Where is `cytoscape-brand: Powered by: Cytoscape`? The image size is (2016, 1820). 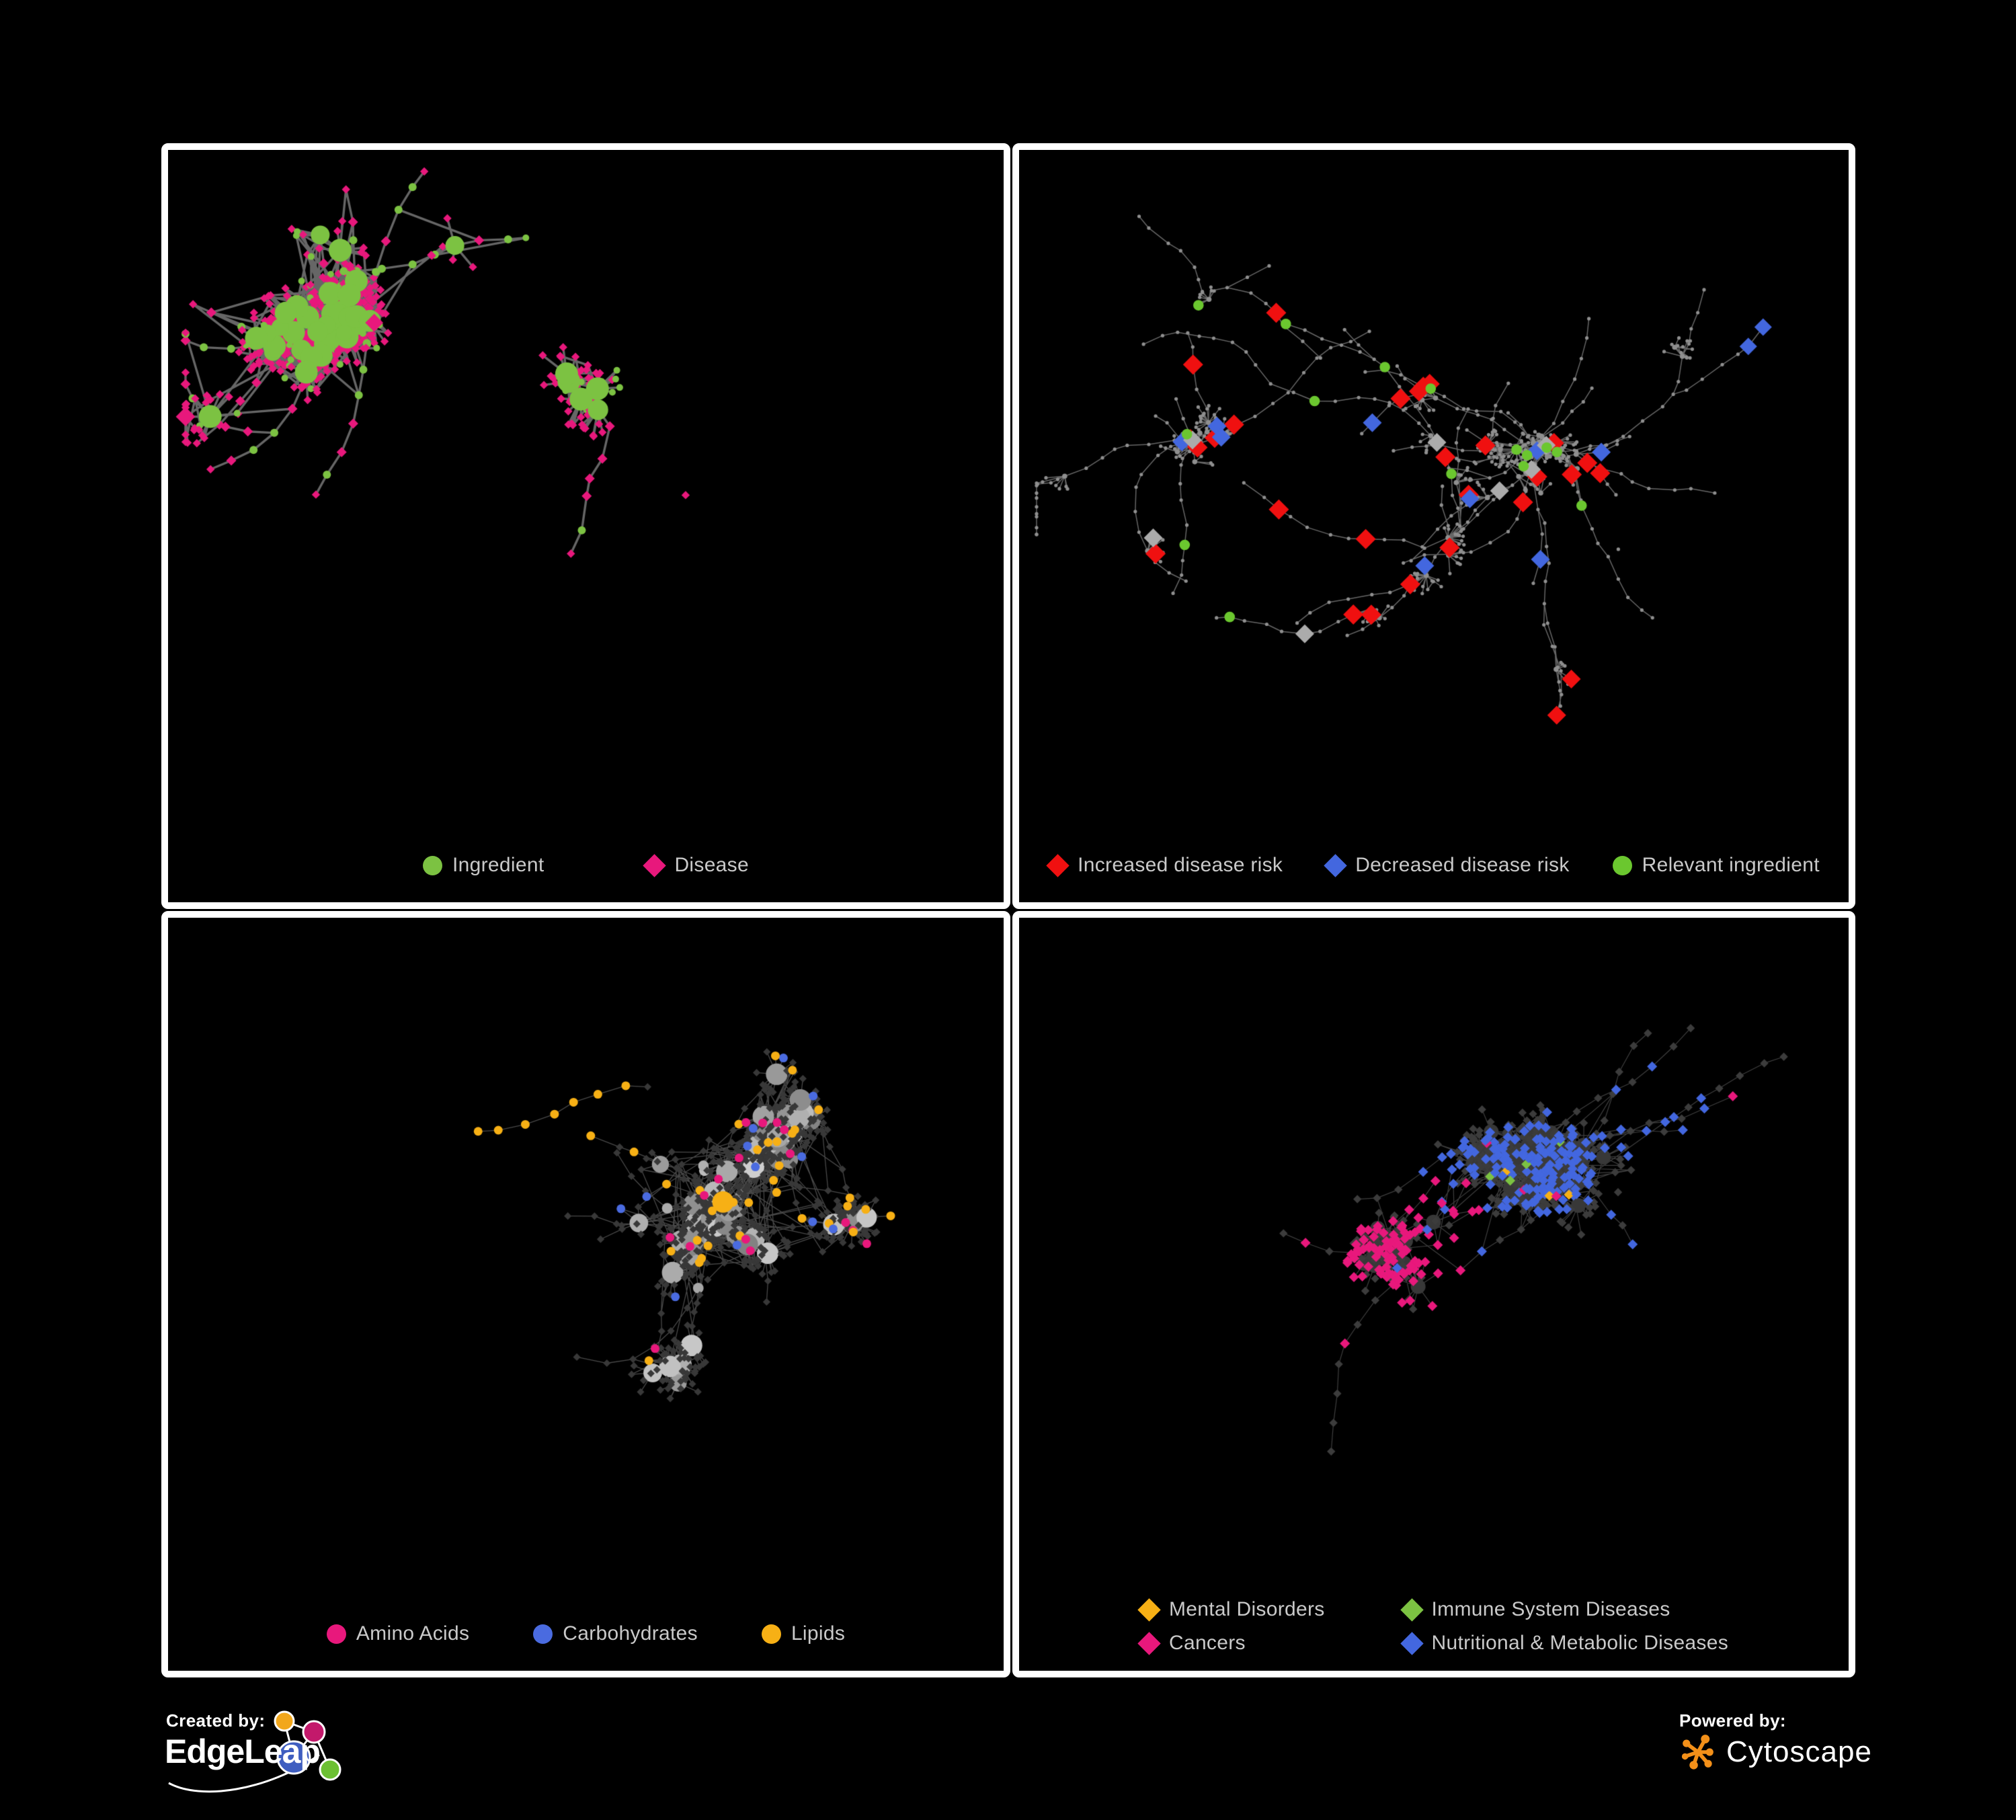
cytoscape-brand: Powered by: Cytoscape is located at coordinates (1781, 1751).